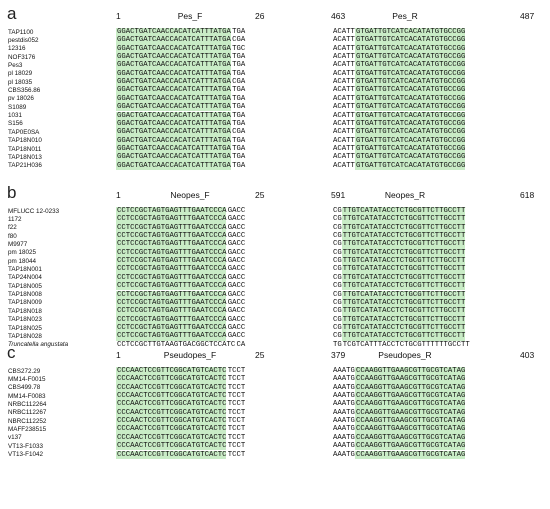  Describe the element at coordinates (338, 355) in the screenshot. I see `right-start-position: 379` at that location.